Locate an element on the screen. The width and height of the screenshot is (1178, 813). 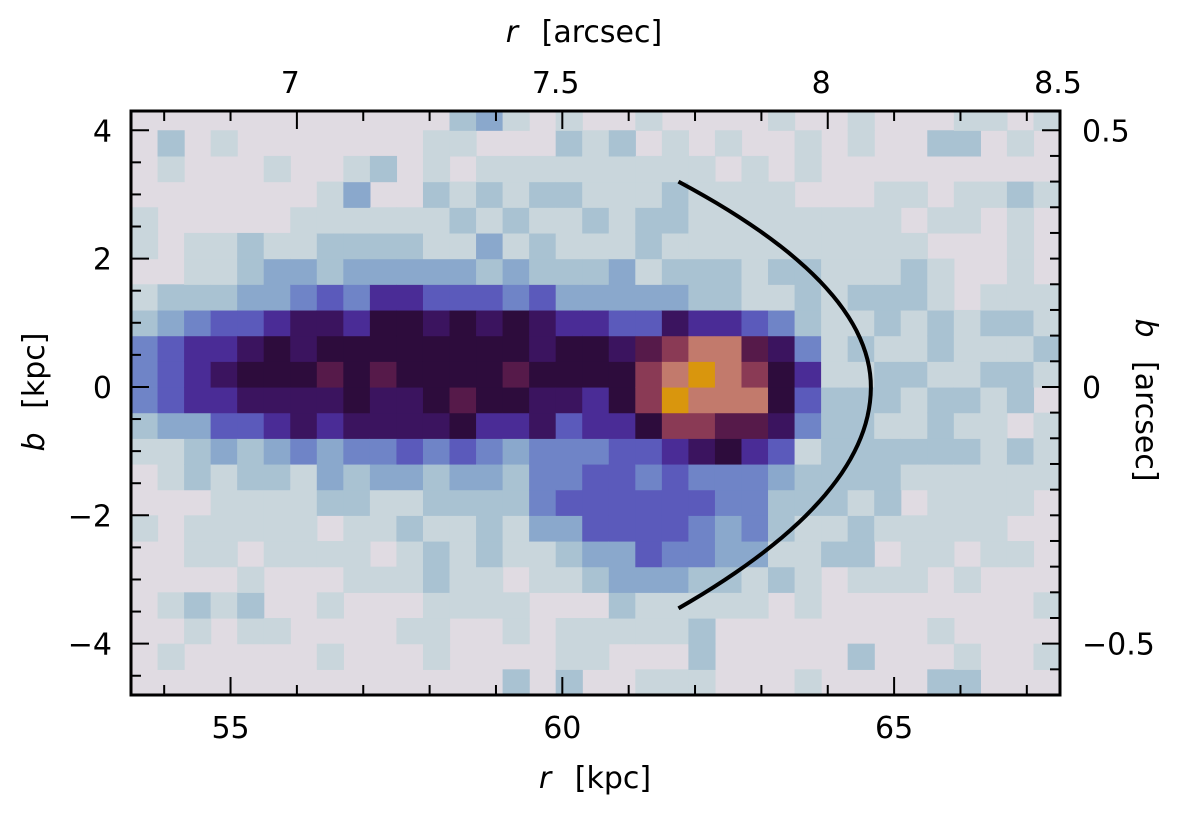
bow-shock-curve is located at coordinates (775, 395).